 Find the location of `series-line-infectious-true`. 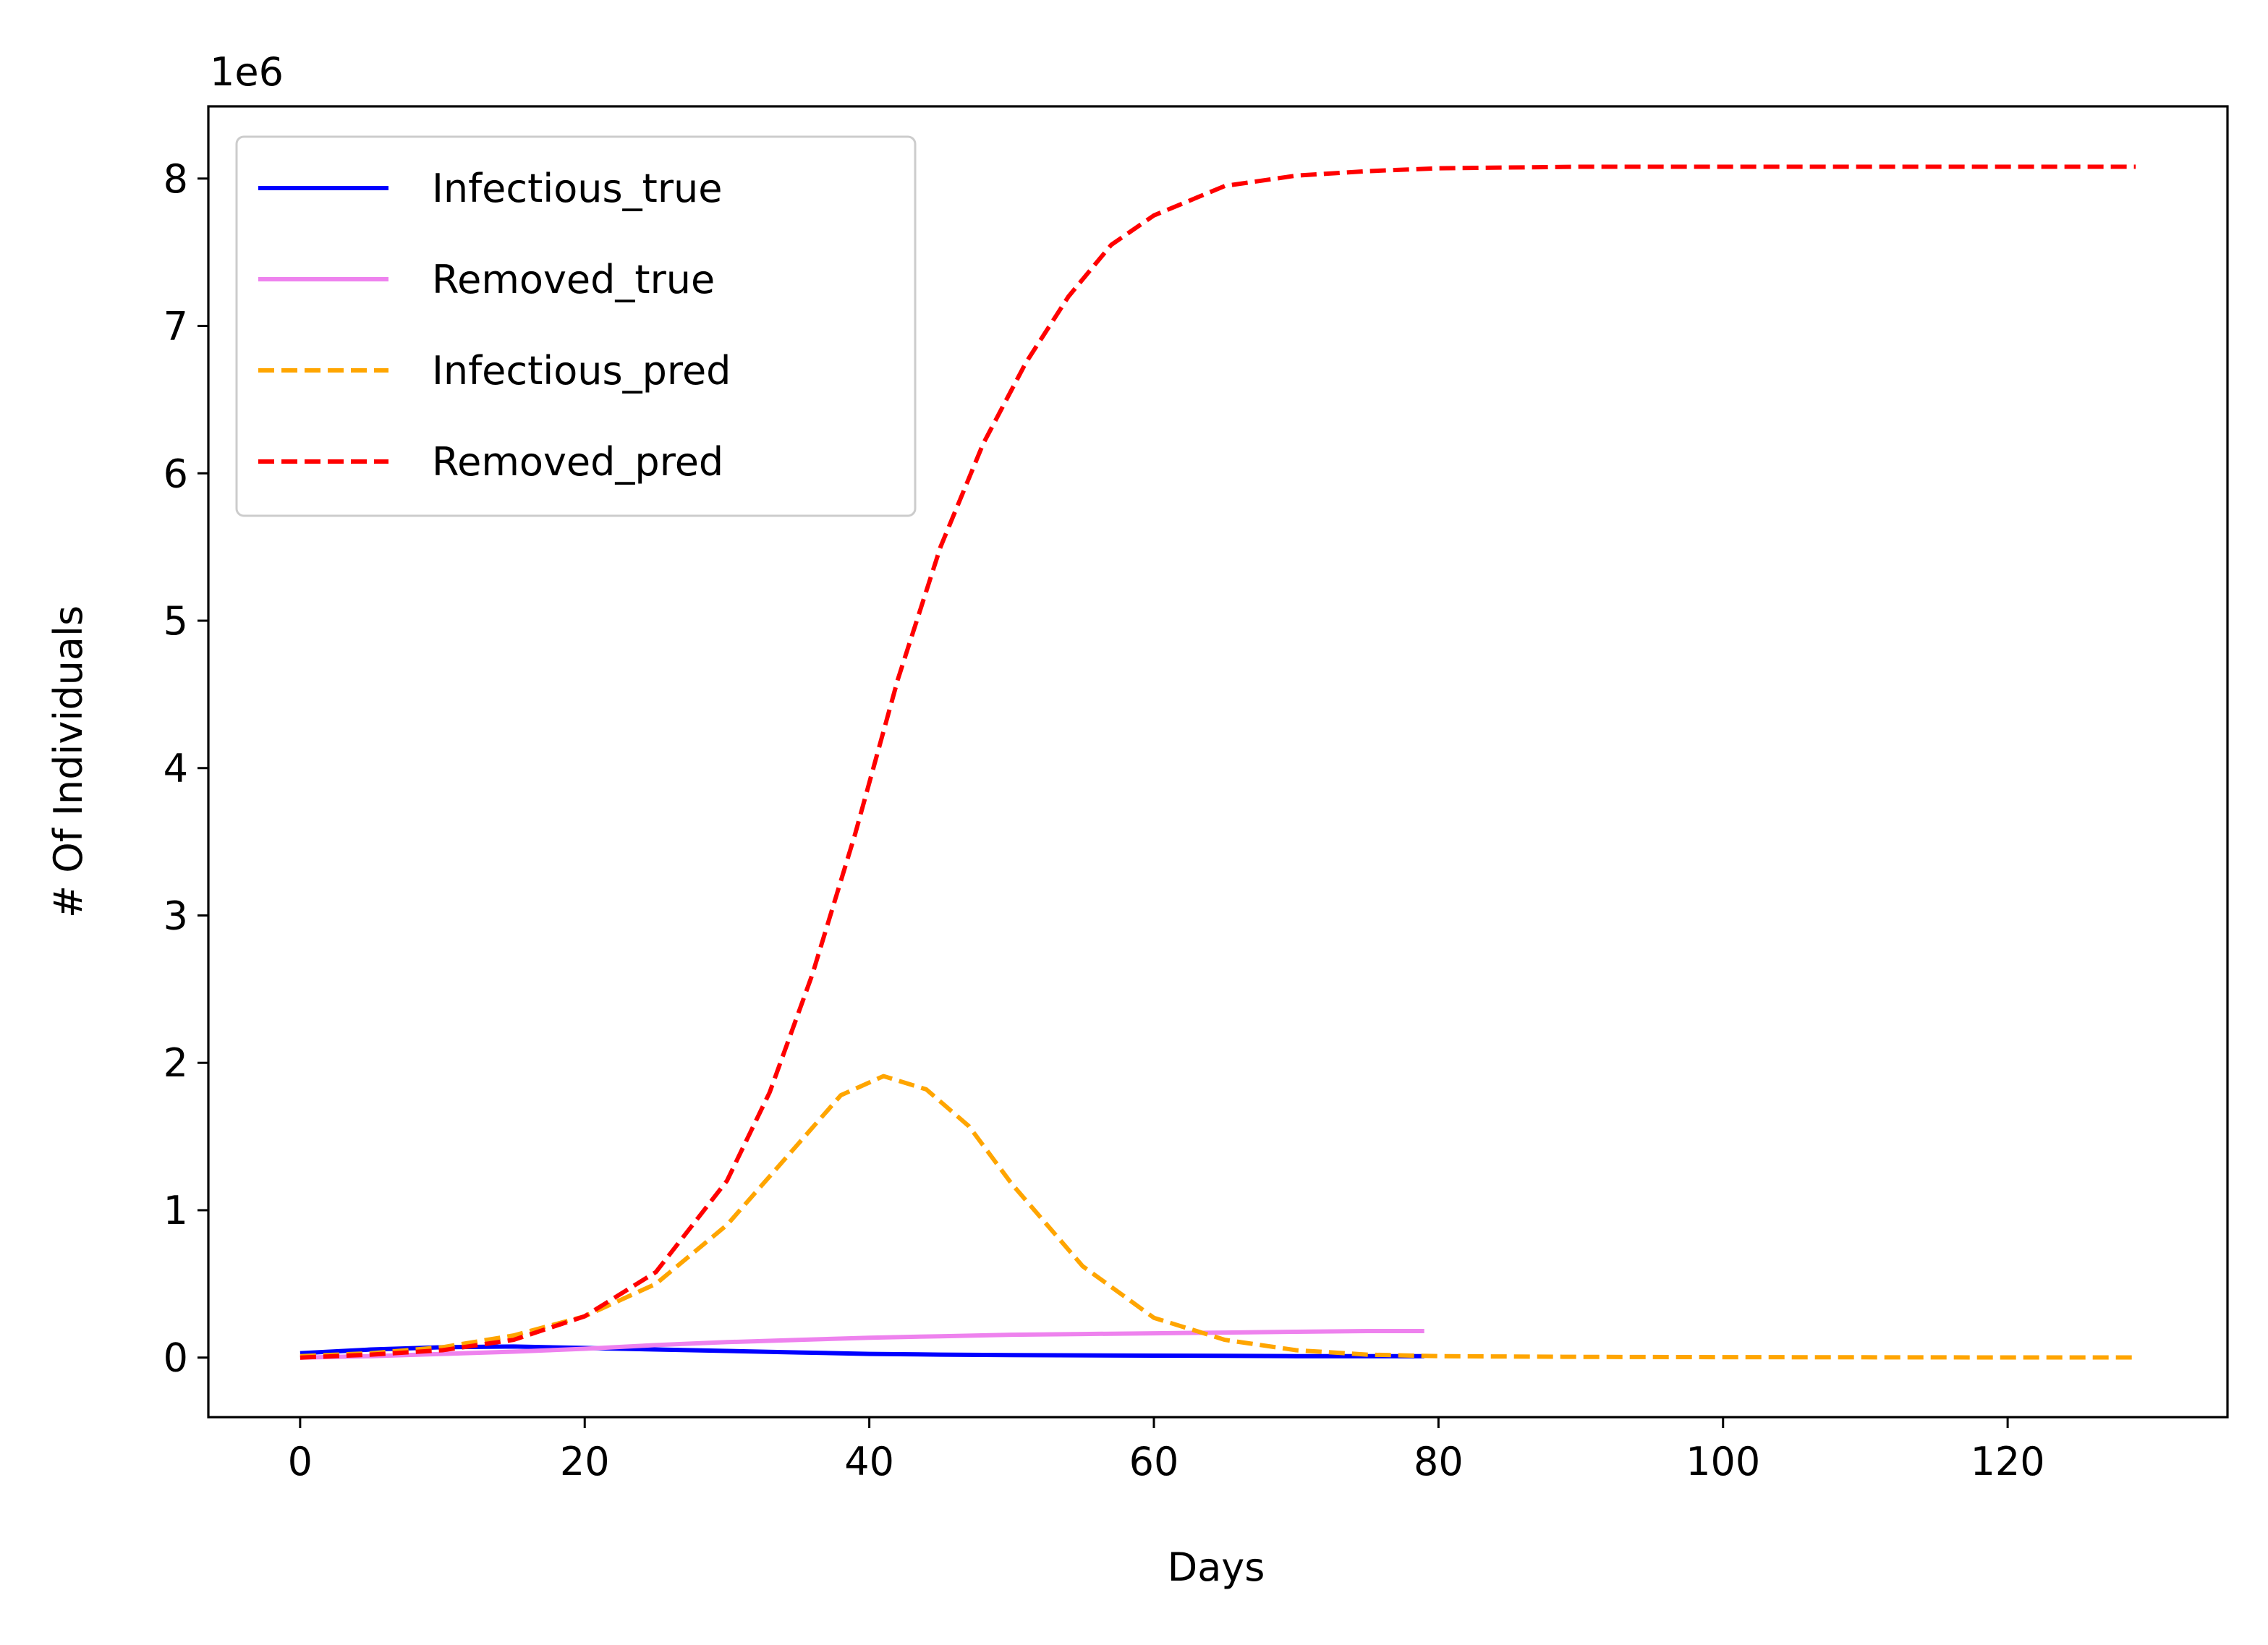

series-line-infectious-true is located at coordinates (862, 1351).